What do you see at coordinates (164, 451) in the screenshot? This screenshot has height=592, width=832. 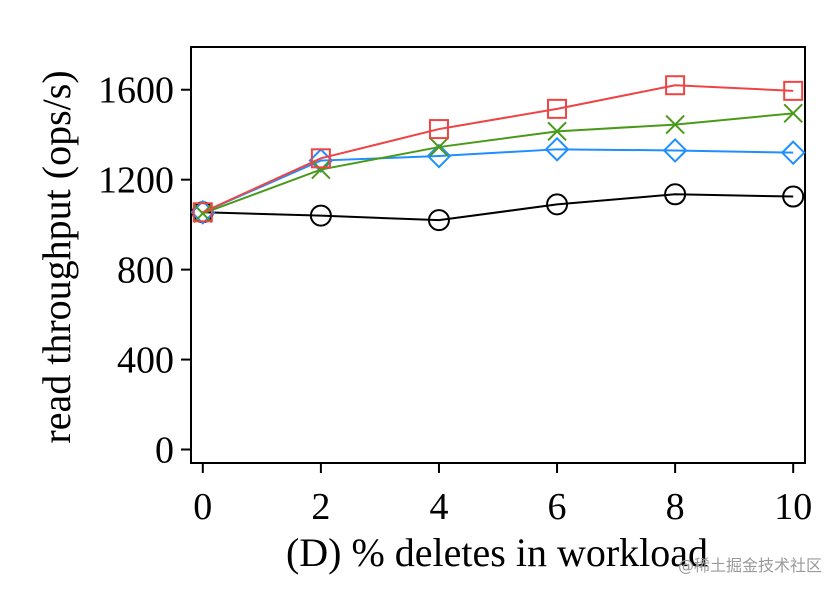 I see `y-tick-label: 0` at bounding box center [164, 451].